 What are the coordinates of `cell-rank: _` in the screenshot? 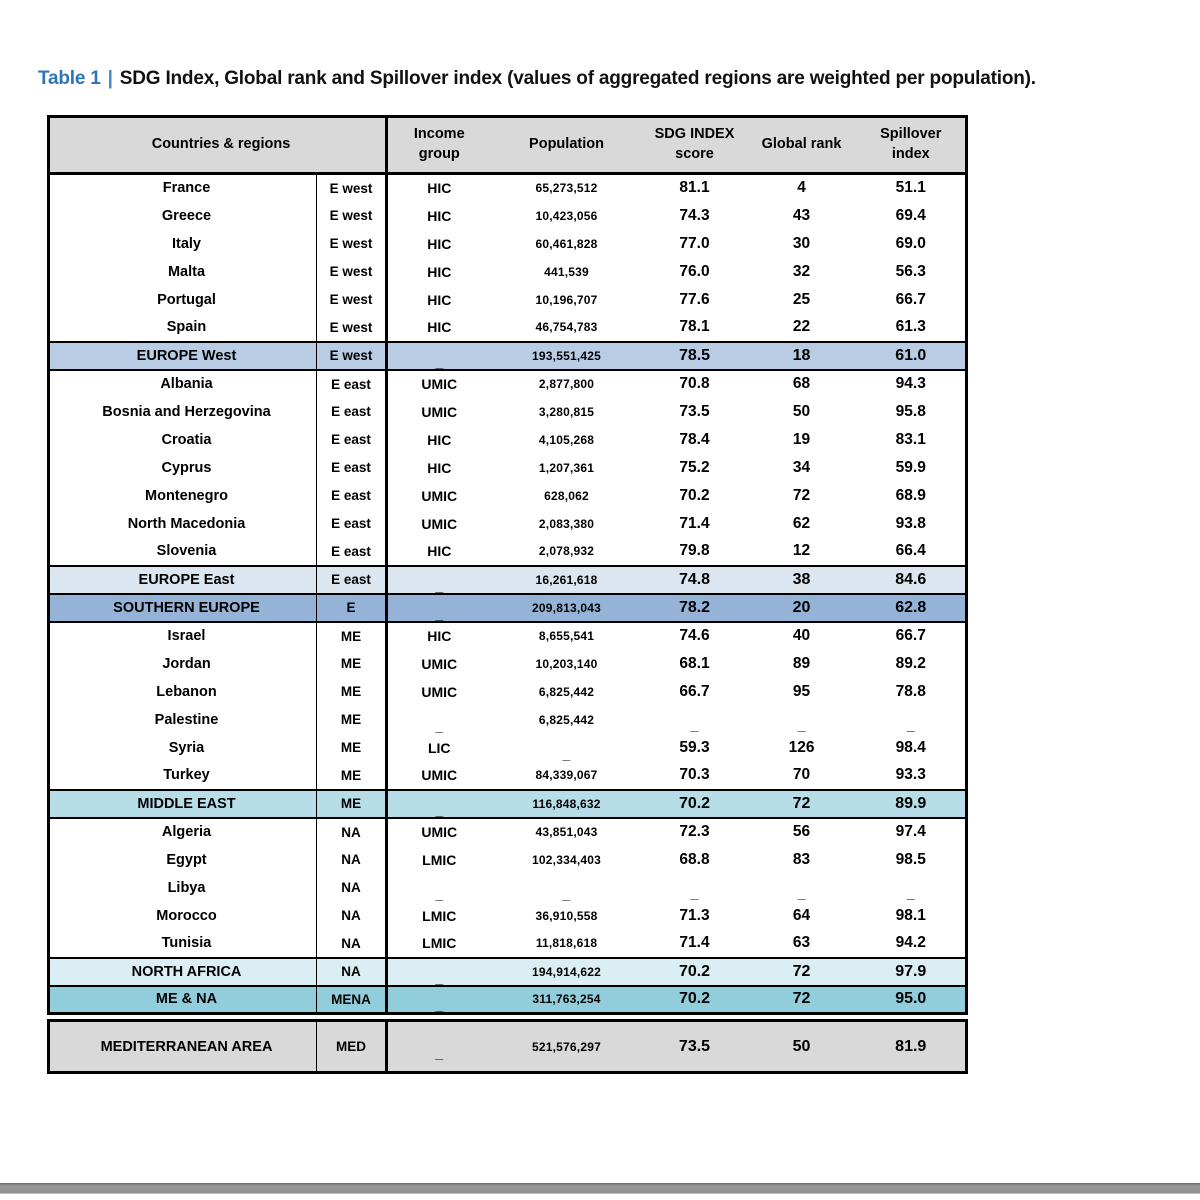 It's located at (802, 888).